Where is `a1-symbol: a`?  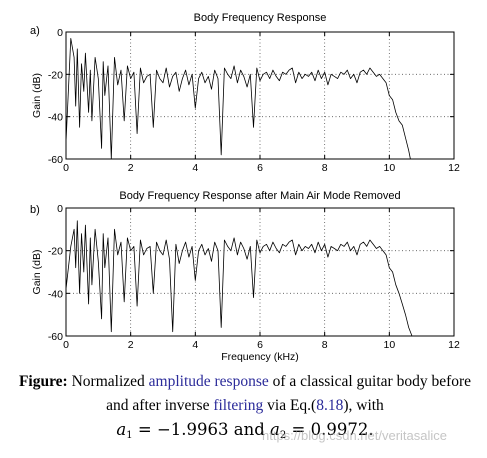 a1-symbol: a is located at coordinates (121, 429).